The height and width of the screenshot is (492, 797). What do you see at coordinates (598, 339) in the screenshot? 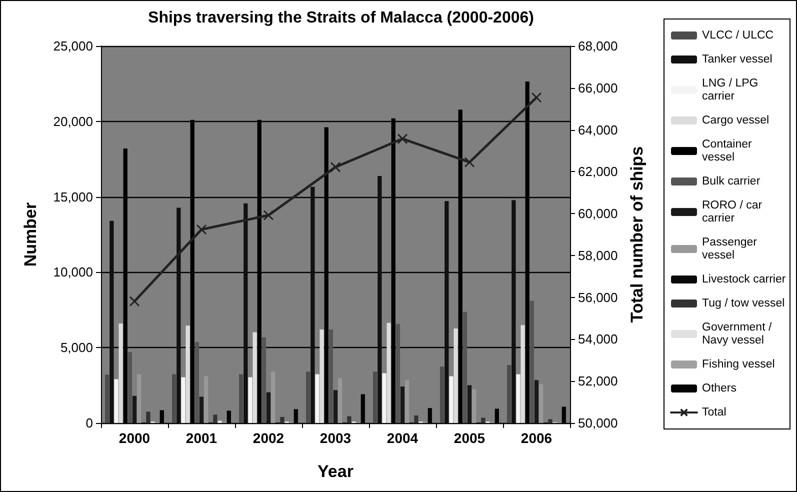
I see `y2-tick-label: 54,000` at bounding box center [598, 339].